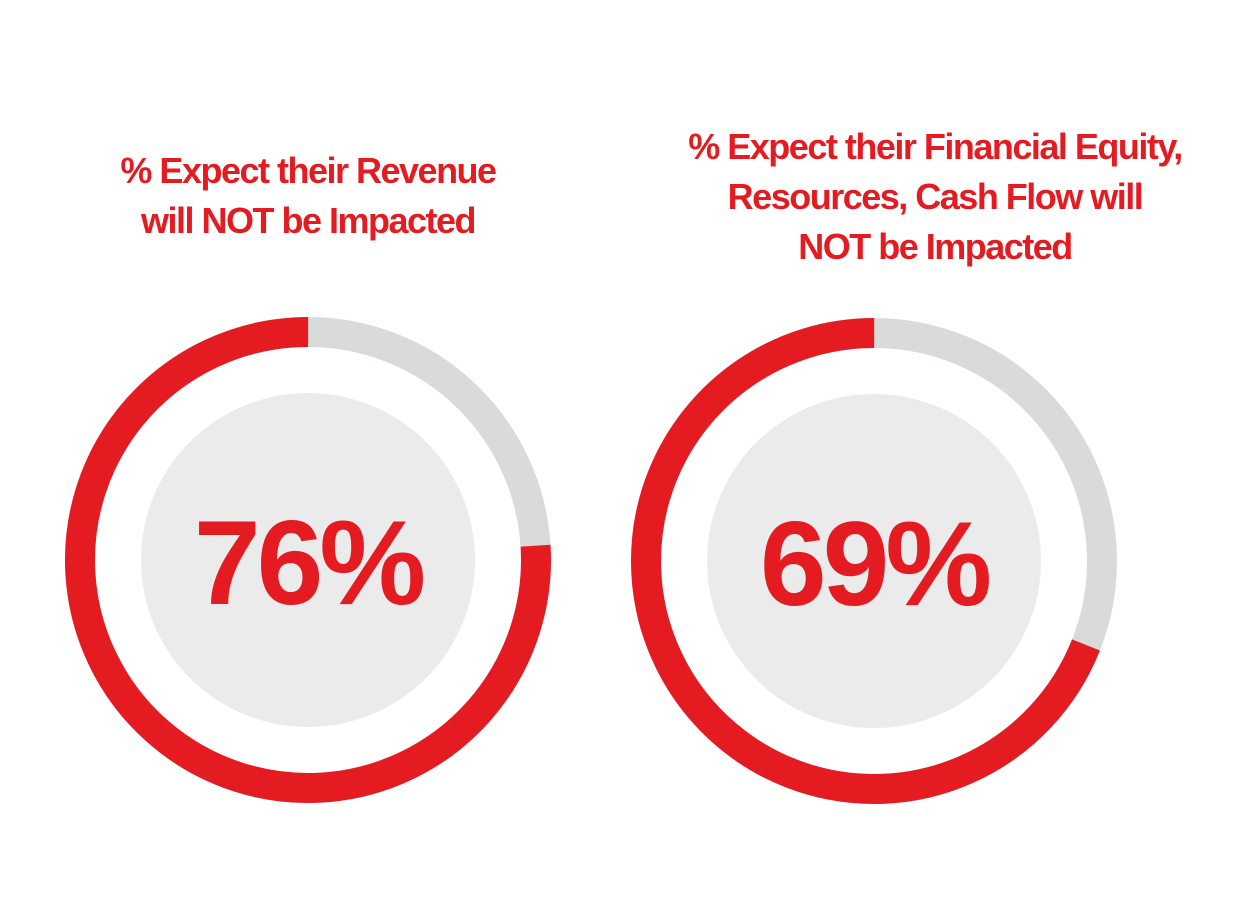  Describe the element at coordinates (875, 564) in the screenshot. I see `donut-value-label: 69%` at that location.